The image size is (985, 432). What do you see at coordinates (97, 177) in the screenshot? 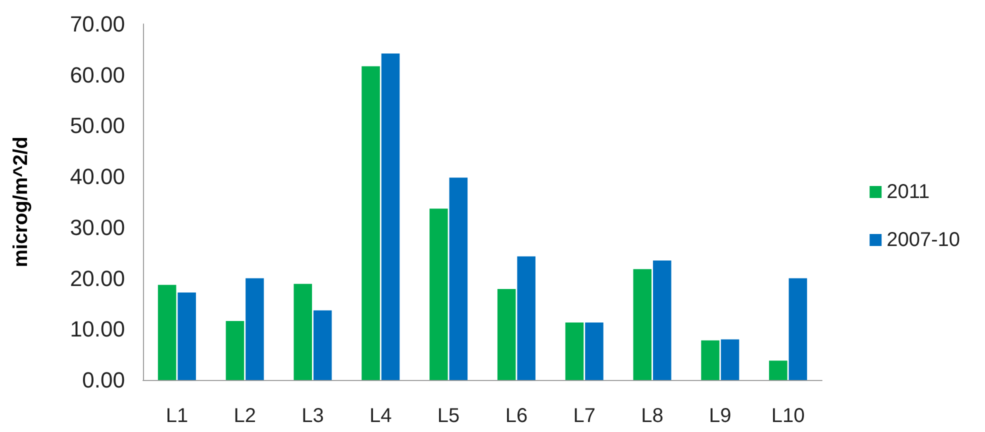
I see `y-tick-label: 40.00` at bounding box center [97, 177].